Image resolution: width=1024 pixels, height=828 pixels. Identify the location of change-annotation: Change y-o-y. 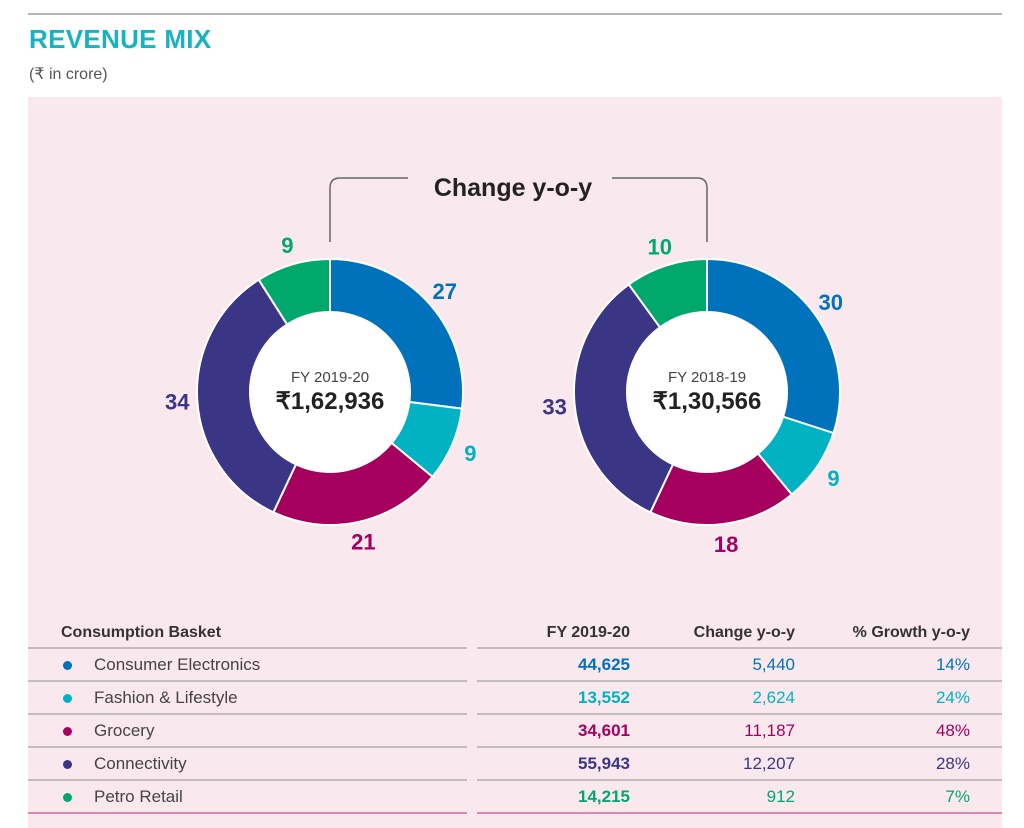
(513, 188).